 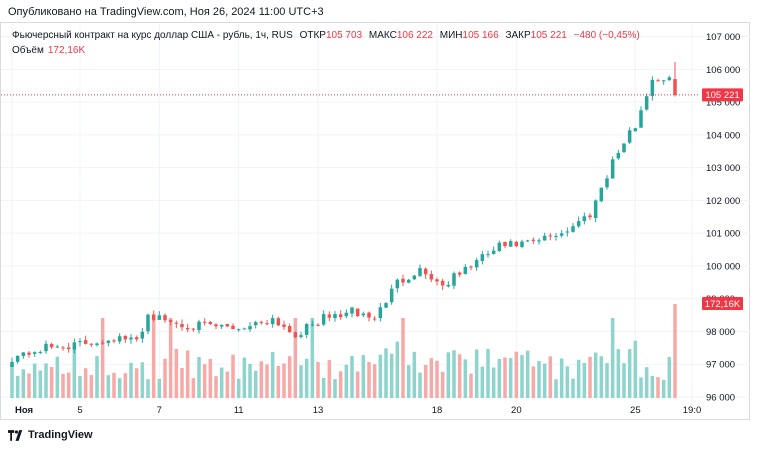 I want to click on svg-text: 105 221, so click(x=722, y=95).